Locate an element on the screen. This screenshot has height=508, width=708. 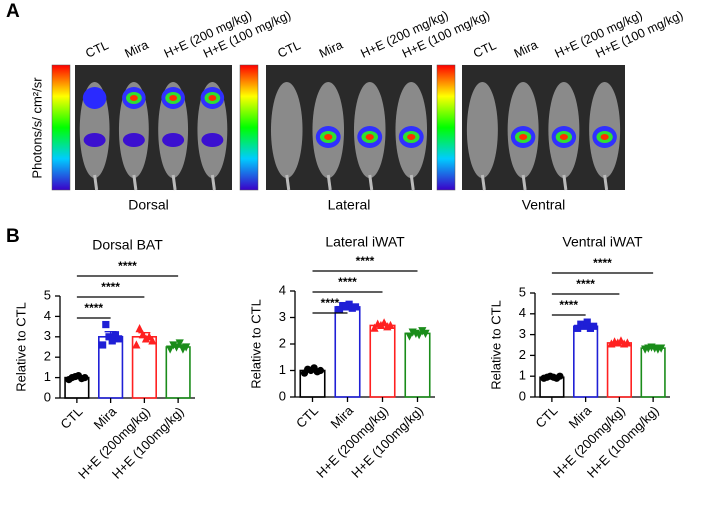
group-label: Mira is located at coordinates (137, 49).